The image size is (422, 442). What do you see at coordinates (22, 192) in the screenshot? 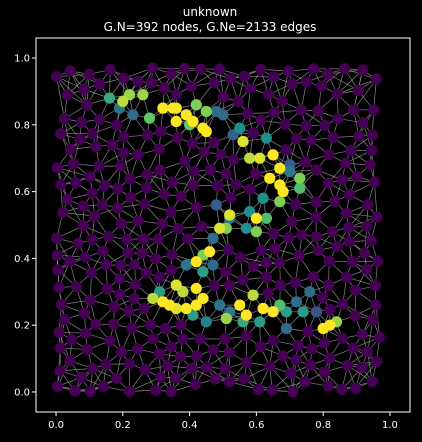
I see `y-tick-label: 0.6` at bounding box center [22, 192].